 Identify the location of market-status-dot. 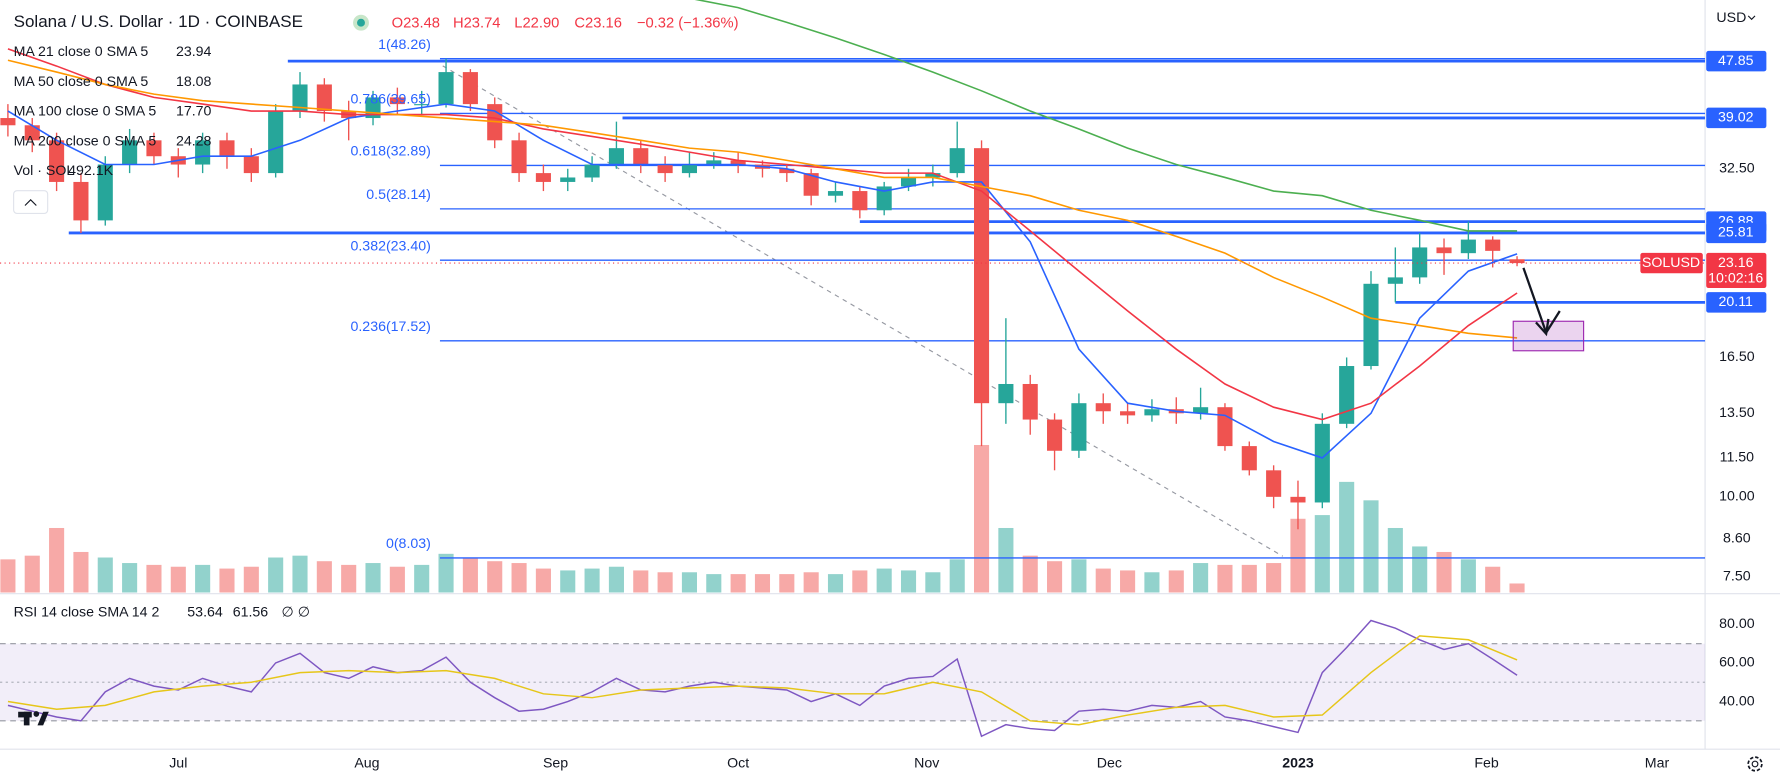
(361, 22).